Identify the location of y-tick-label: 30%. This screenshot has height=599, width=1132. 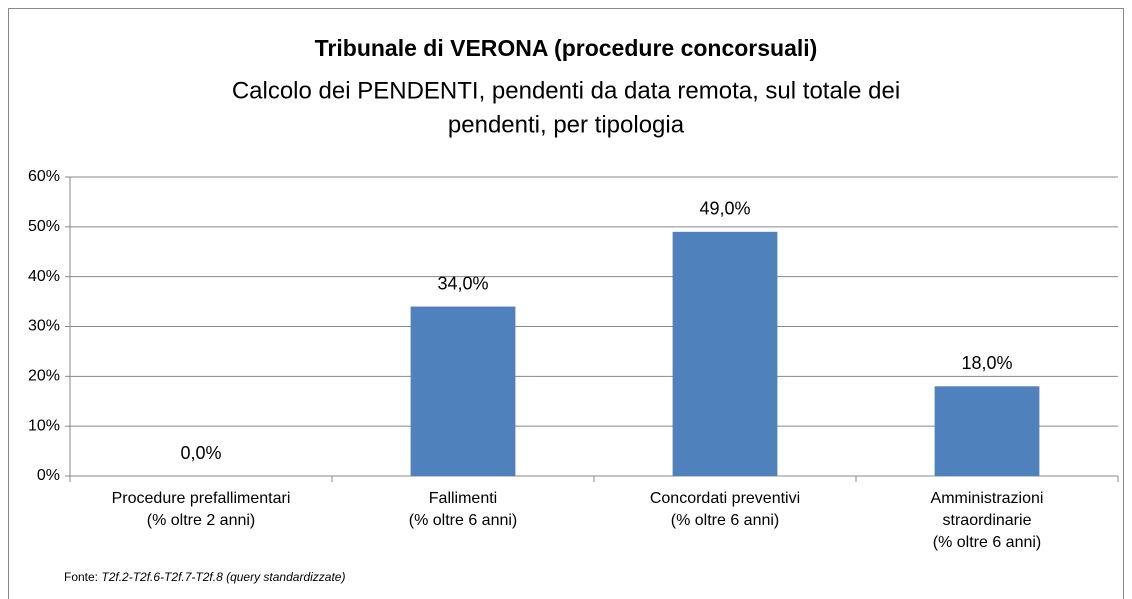
(44, 326).